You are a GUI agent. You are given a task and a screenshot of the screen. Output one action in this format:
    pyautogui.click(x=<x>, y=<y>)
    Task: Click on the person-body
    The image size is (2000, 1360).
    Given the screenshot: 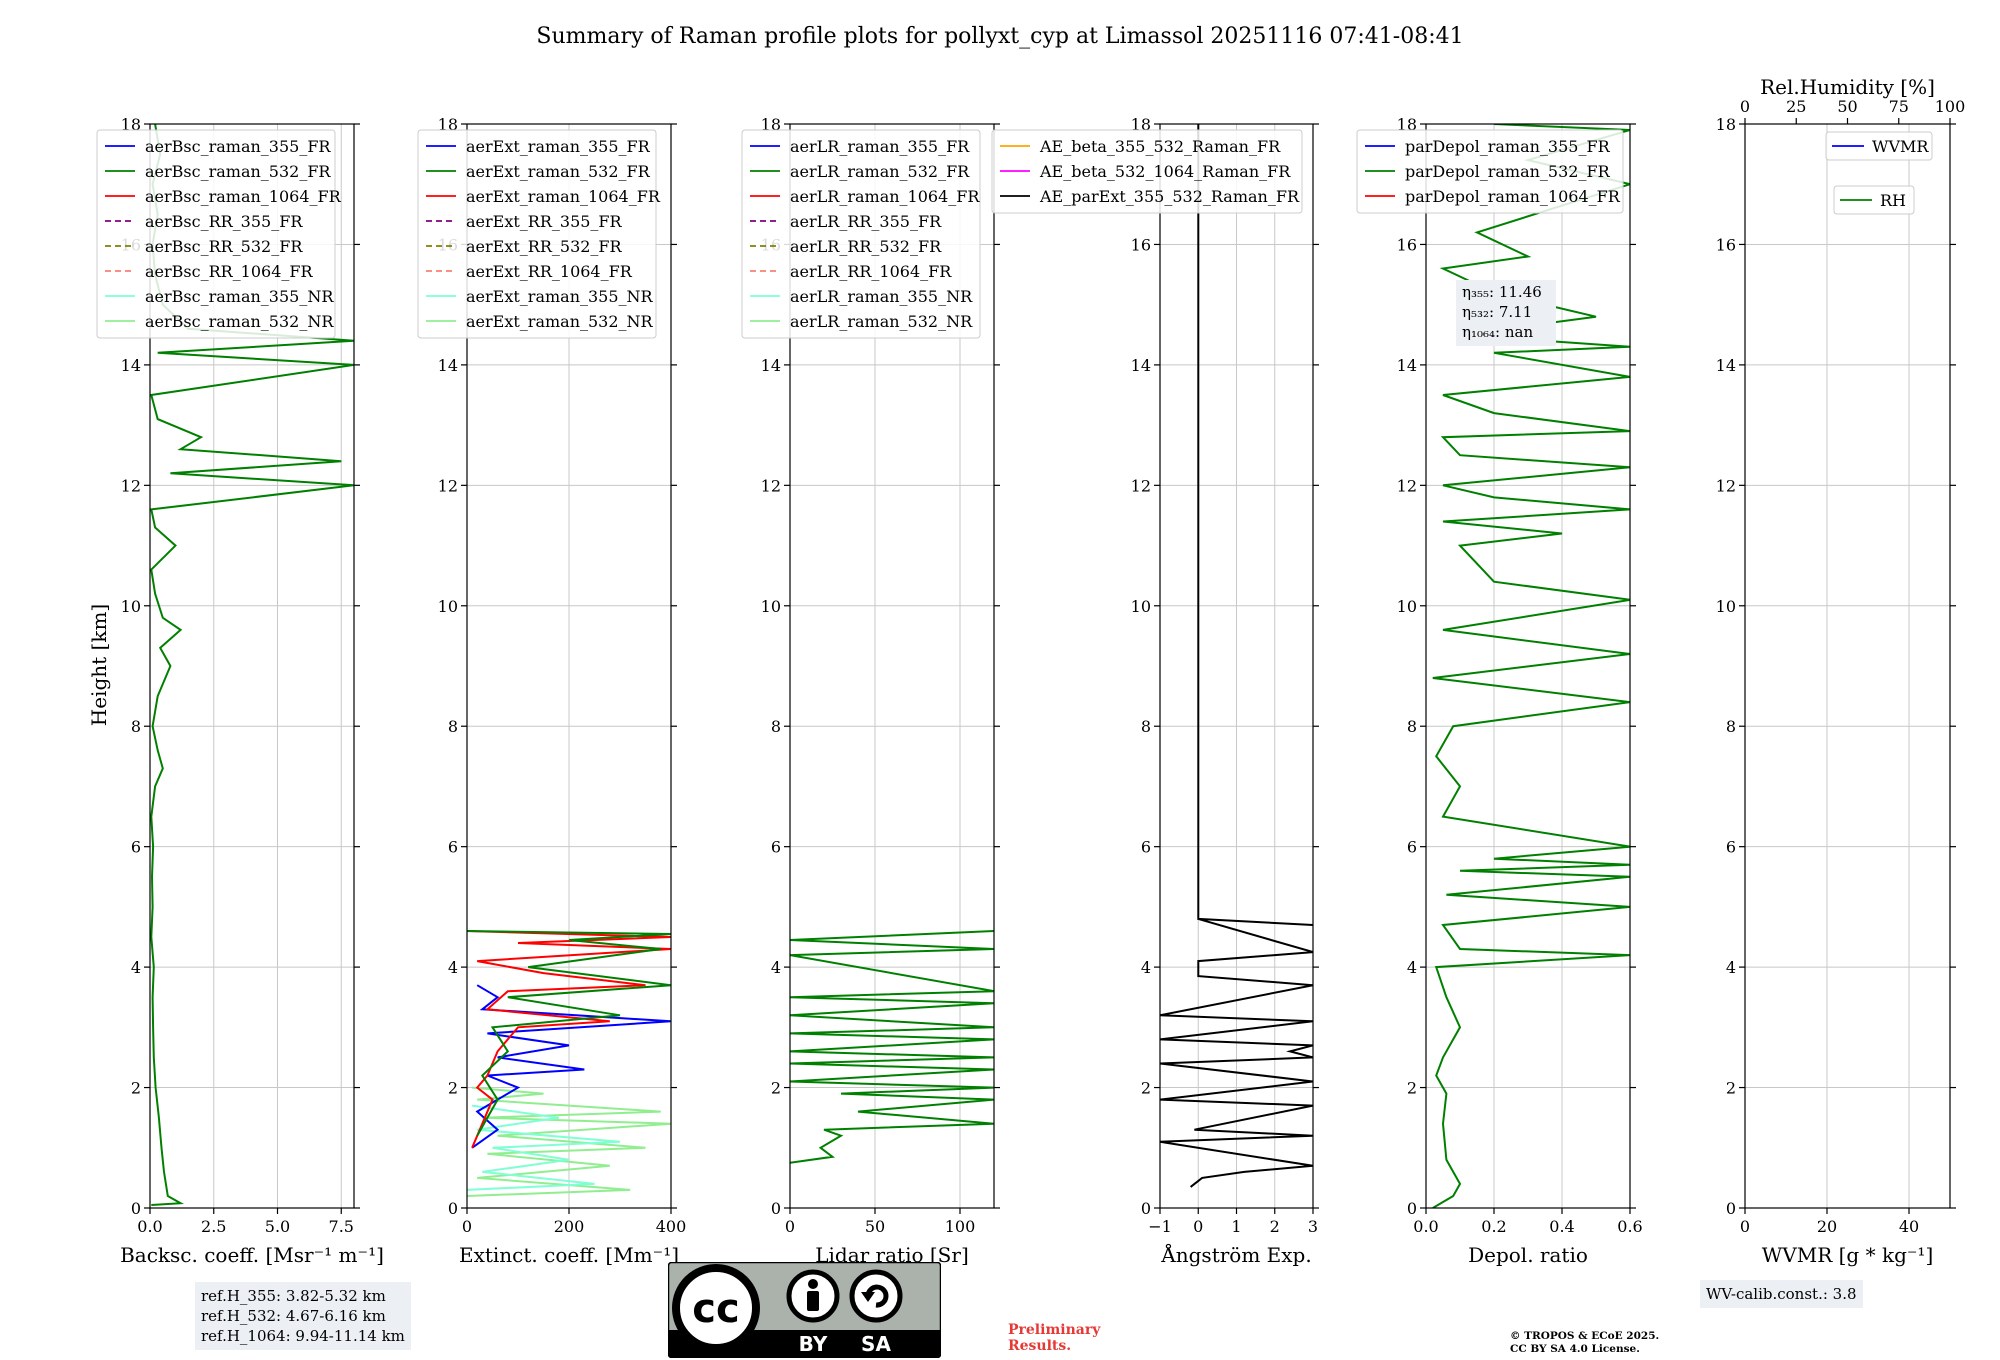 What is the action you would take?
    pyautogui.click(x=813, y=1301)
    